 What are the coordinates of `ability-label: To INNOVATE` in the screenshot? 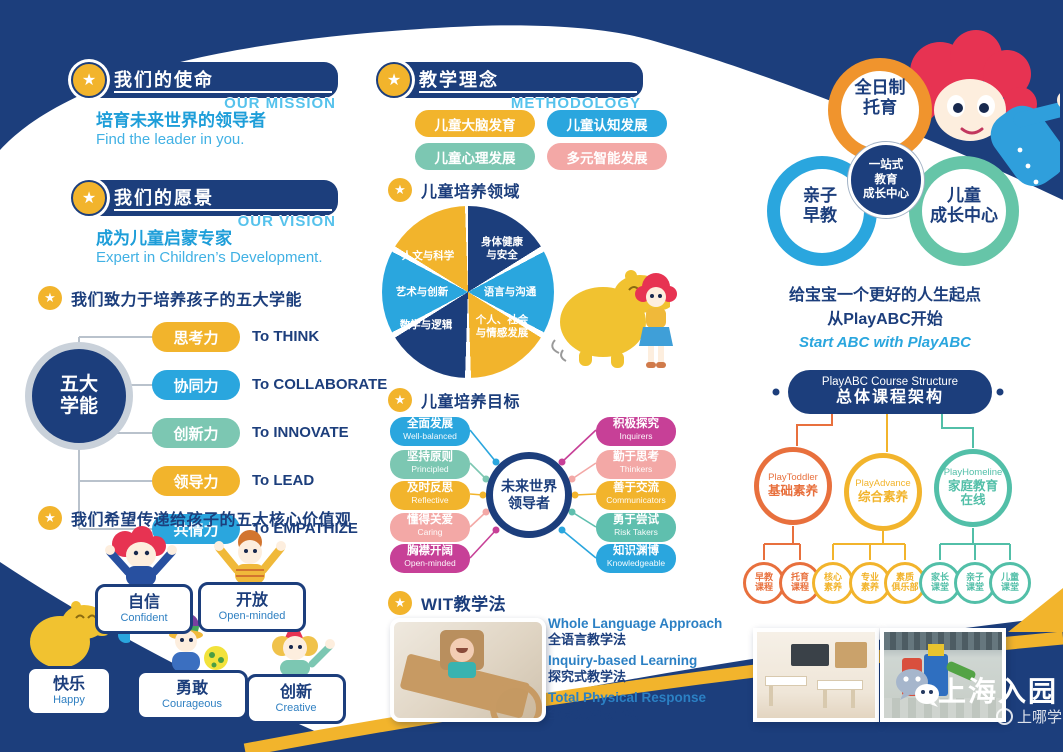 It's located at (300, 432).